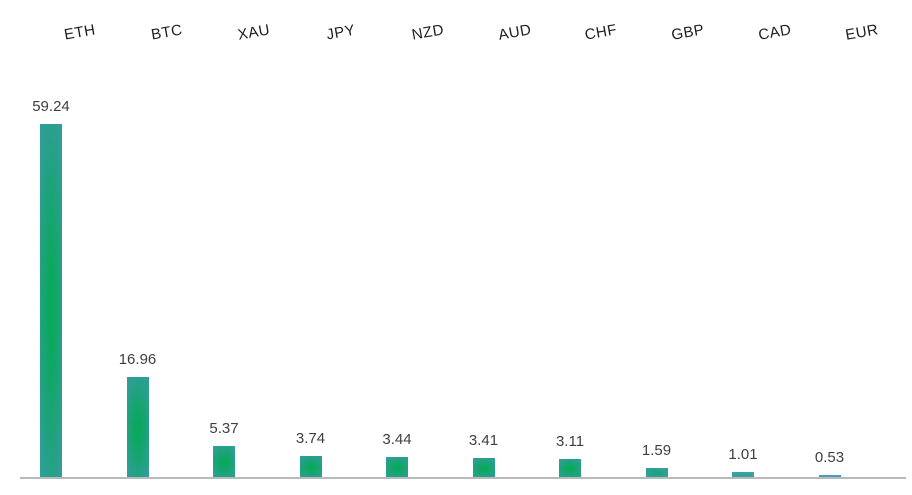 This screenshot has width=912, height=495. What do you see at coordinates (656, 473) in the screenshot?
I see `bar-gbp` at bounding box center [656, 473].